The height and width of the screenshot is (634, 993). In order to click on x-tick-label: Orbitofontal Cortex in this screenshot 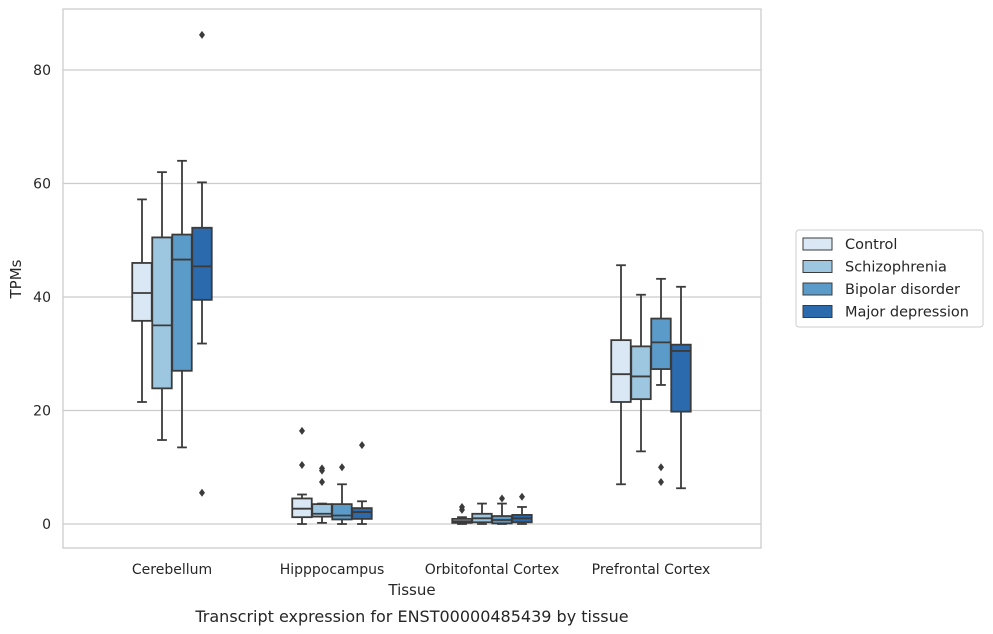, I will do `click(492, 570)`.